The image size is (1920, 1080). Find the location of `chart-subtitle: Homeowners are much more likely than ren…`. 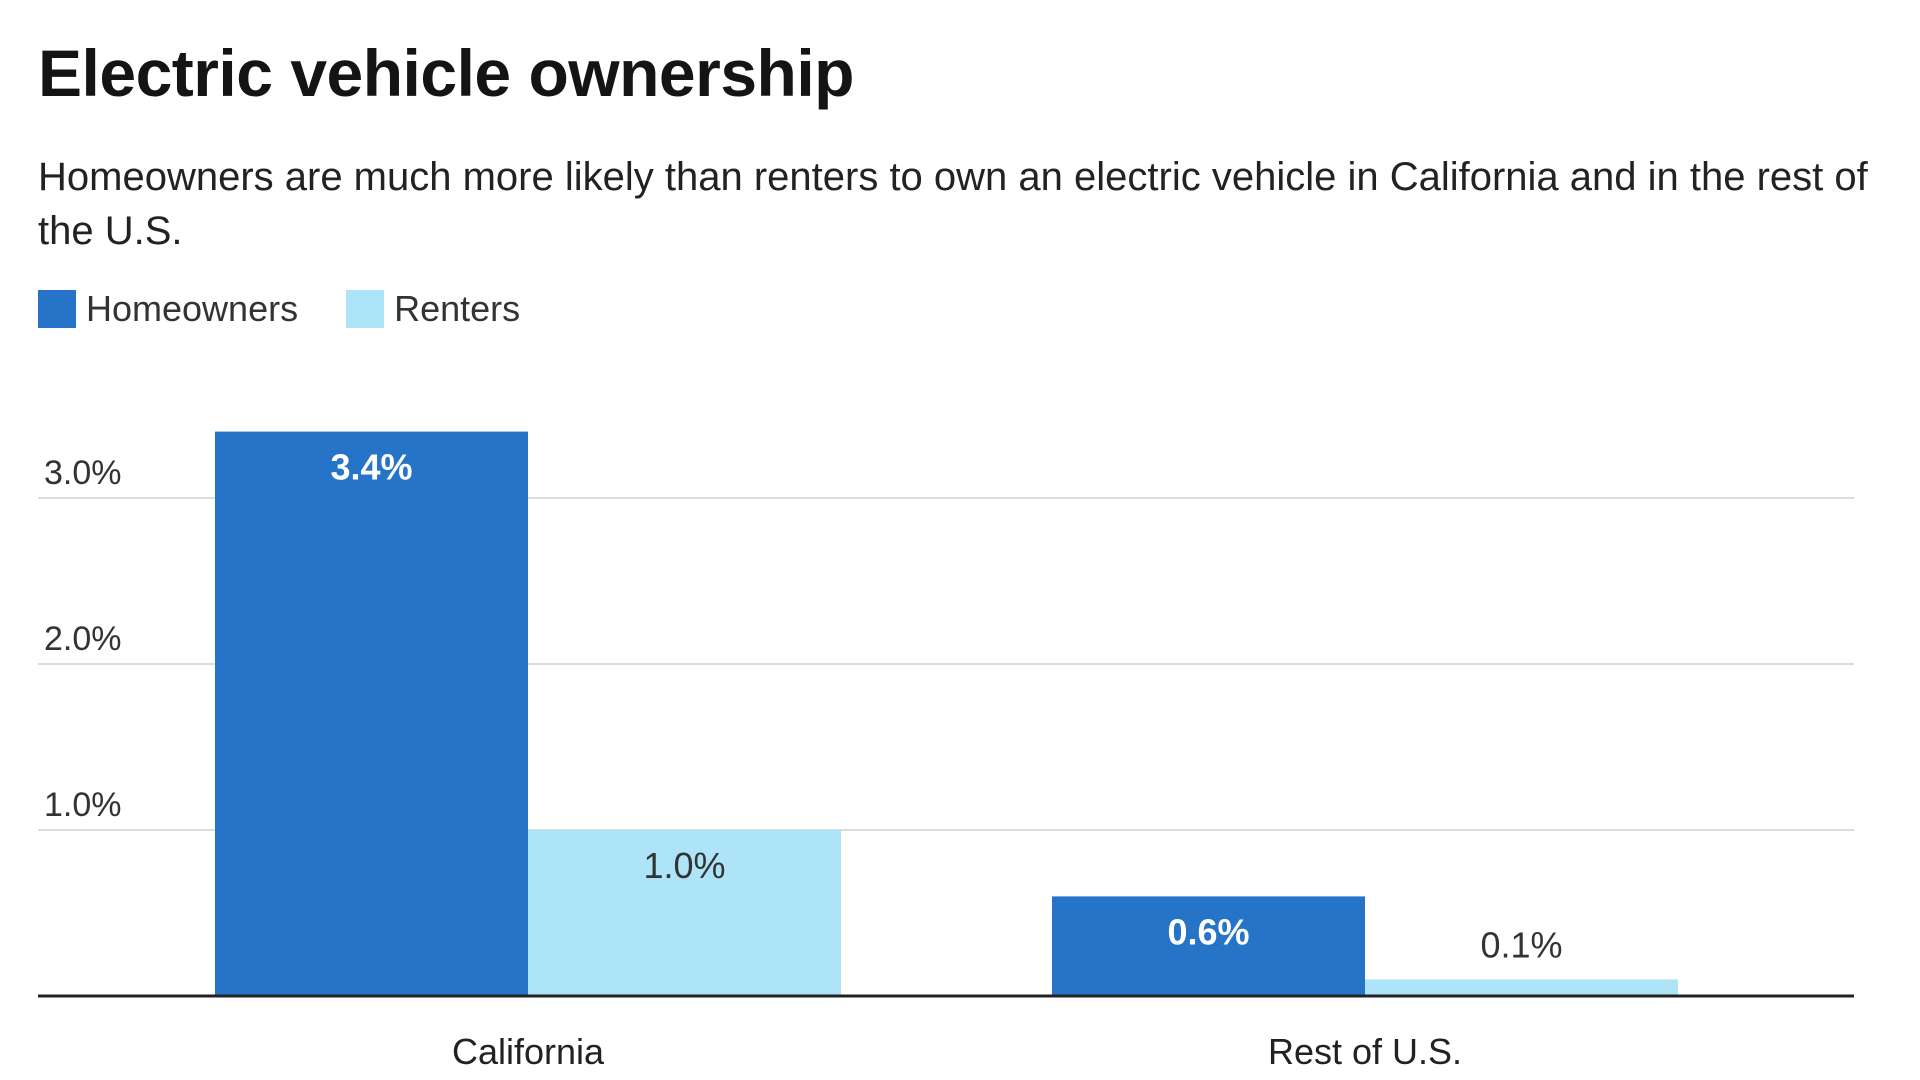

chart-subtitle: Homeowners are much more likely than ren… is located at coordinates (953, 204).